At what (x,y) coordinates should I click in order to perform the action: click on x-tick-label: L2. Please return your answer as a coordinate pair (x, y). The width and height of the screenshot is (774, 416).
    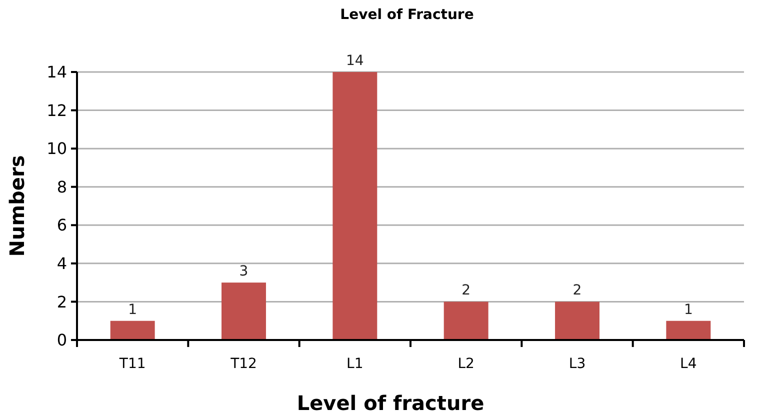
    Looking at the image, I should click on (466, 364).